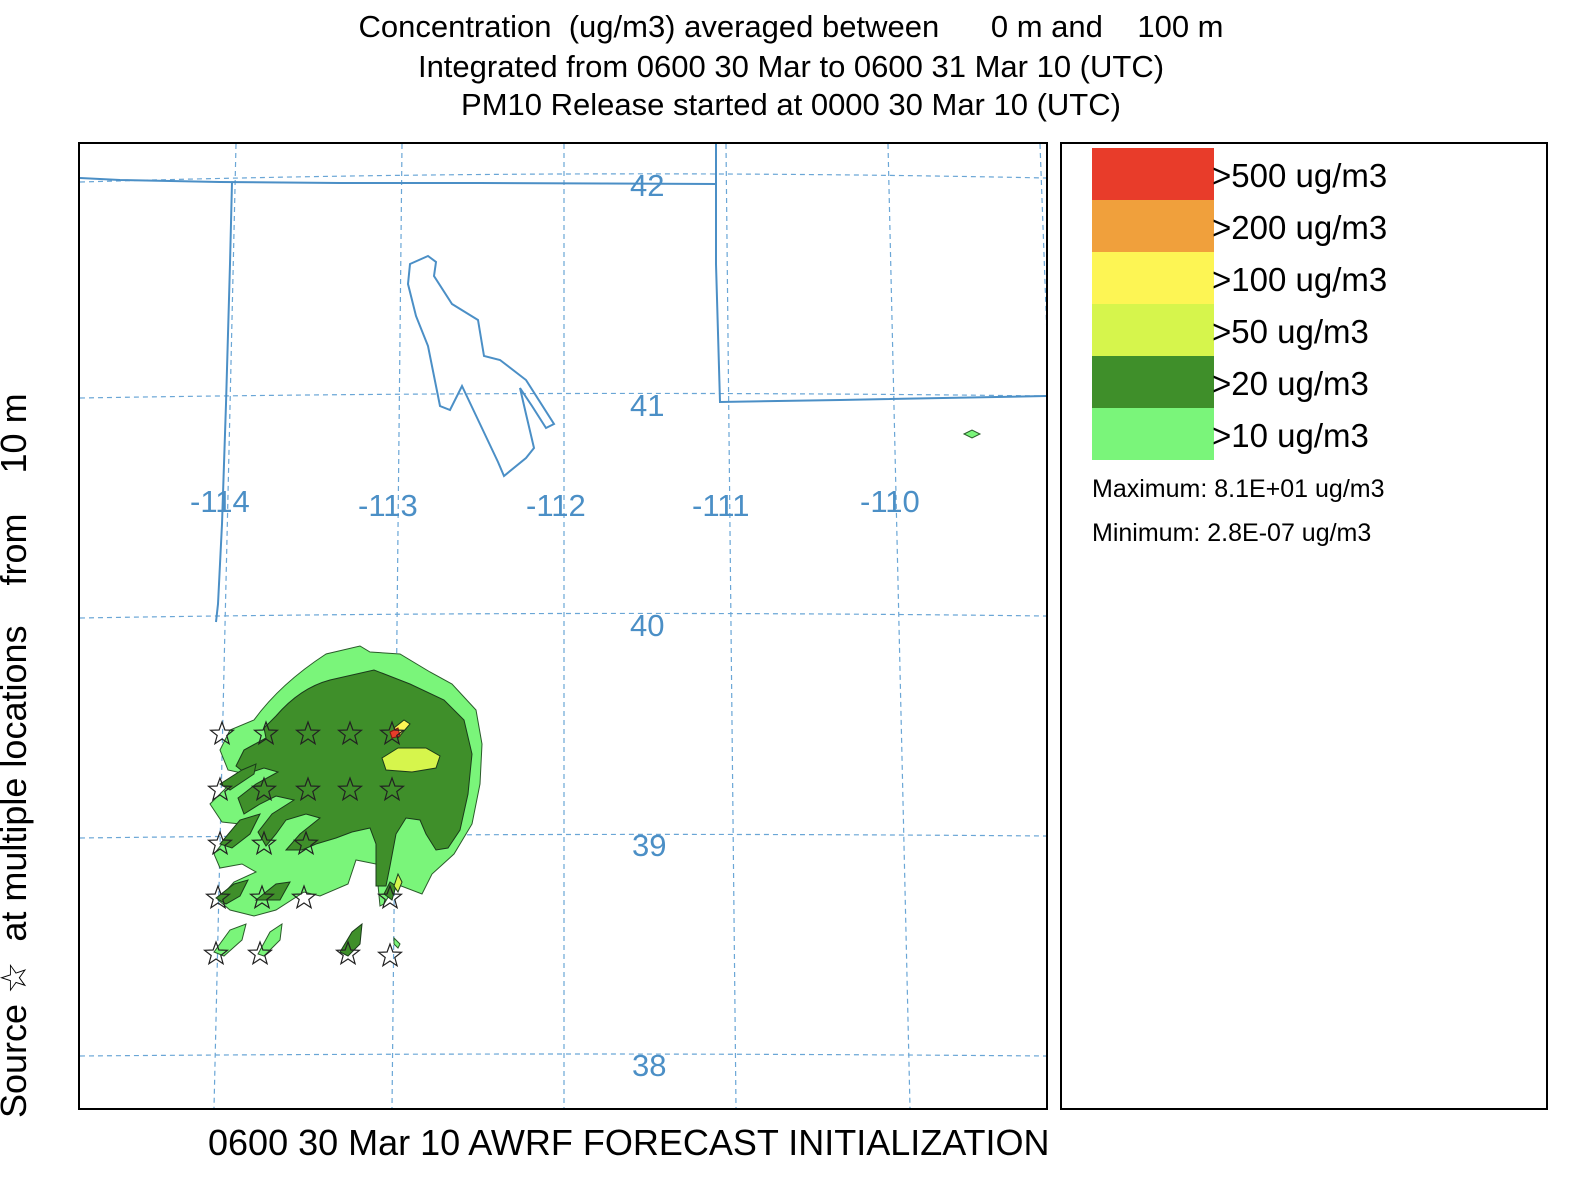  Describe the element at coordinates (1300, 227) in the screenshot. I see `legend-label-200: >200 ug/m3` at that location.